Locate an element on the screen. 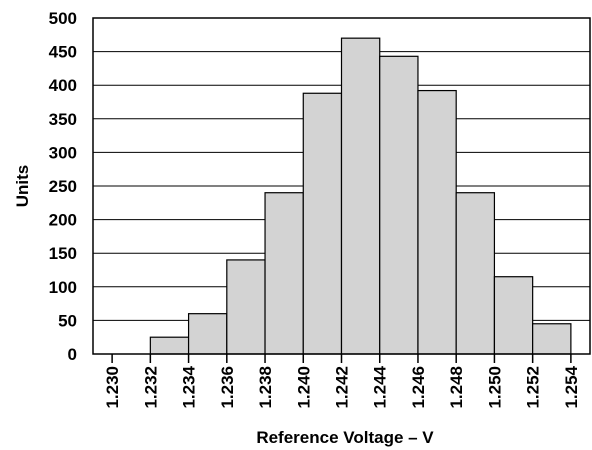  x-axis-title: Reference Voltage – V is located at coordinates (345, 437).